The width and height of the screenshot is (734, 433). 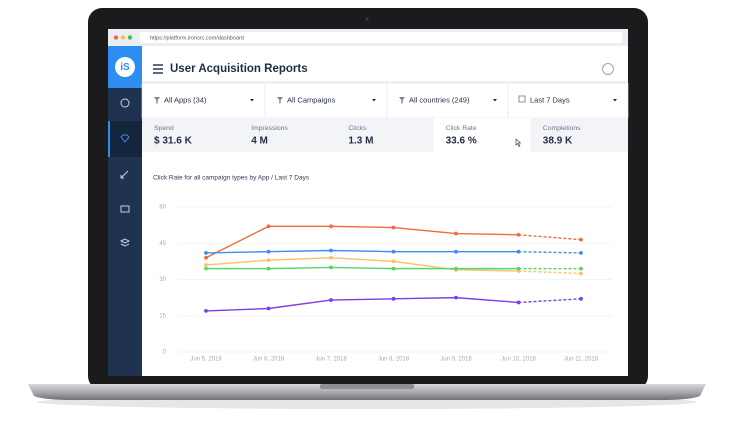 What do you see at coordinates (381, 37) in the screenshot?
I see `address-bar` at bounding box center [381, 37].